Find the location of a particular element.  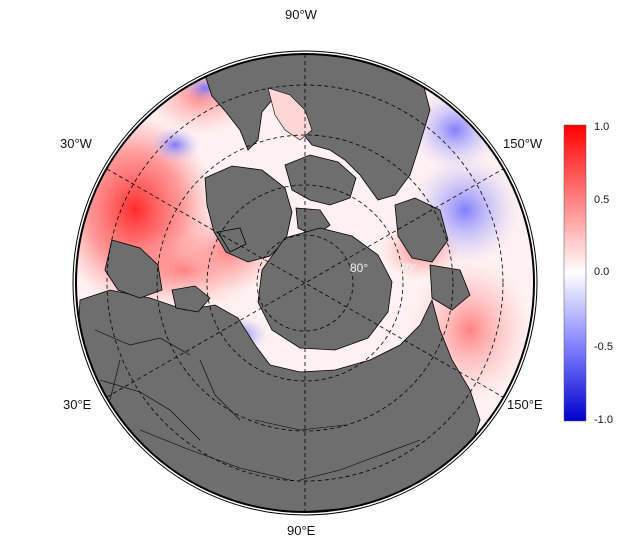

lon-label-upper-left: 30°W is located at coordinates (76, 143).